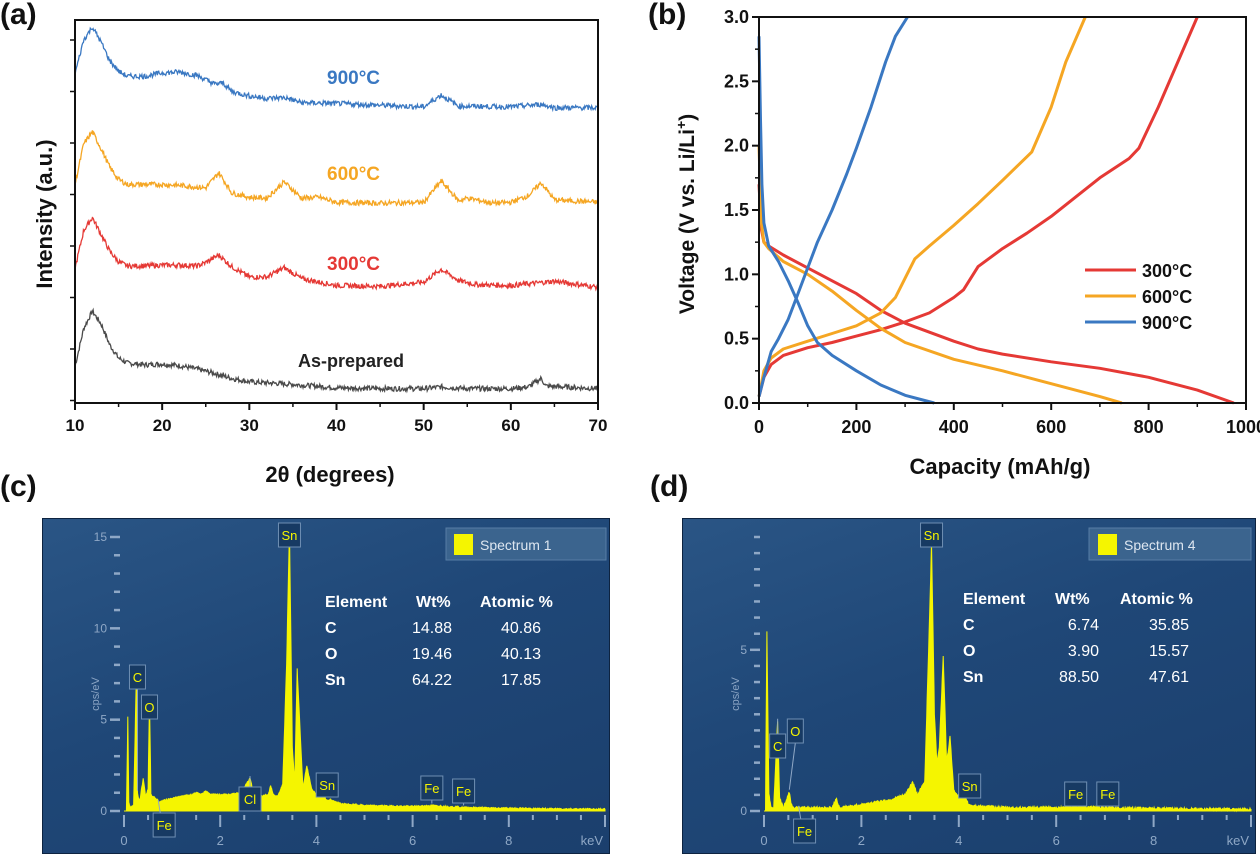 This screenshot has width=1260, height=854. I want to click on label-600c: 600°C, so click(353, 174).